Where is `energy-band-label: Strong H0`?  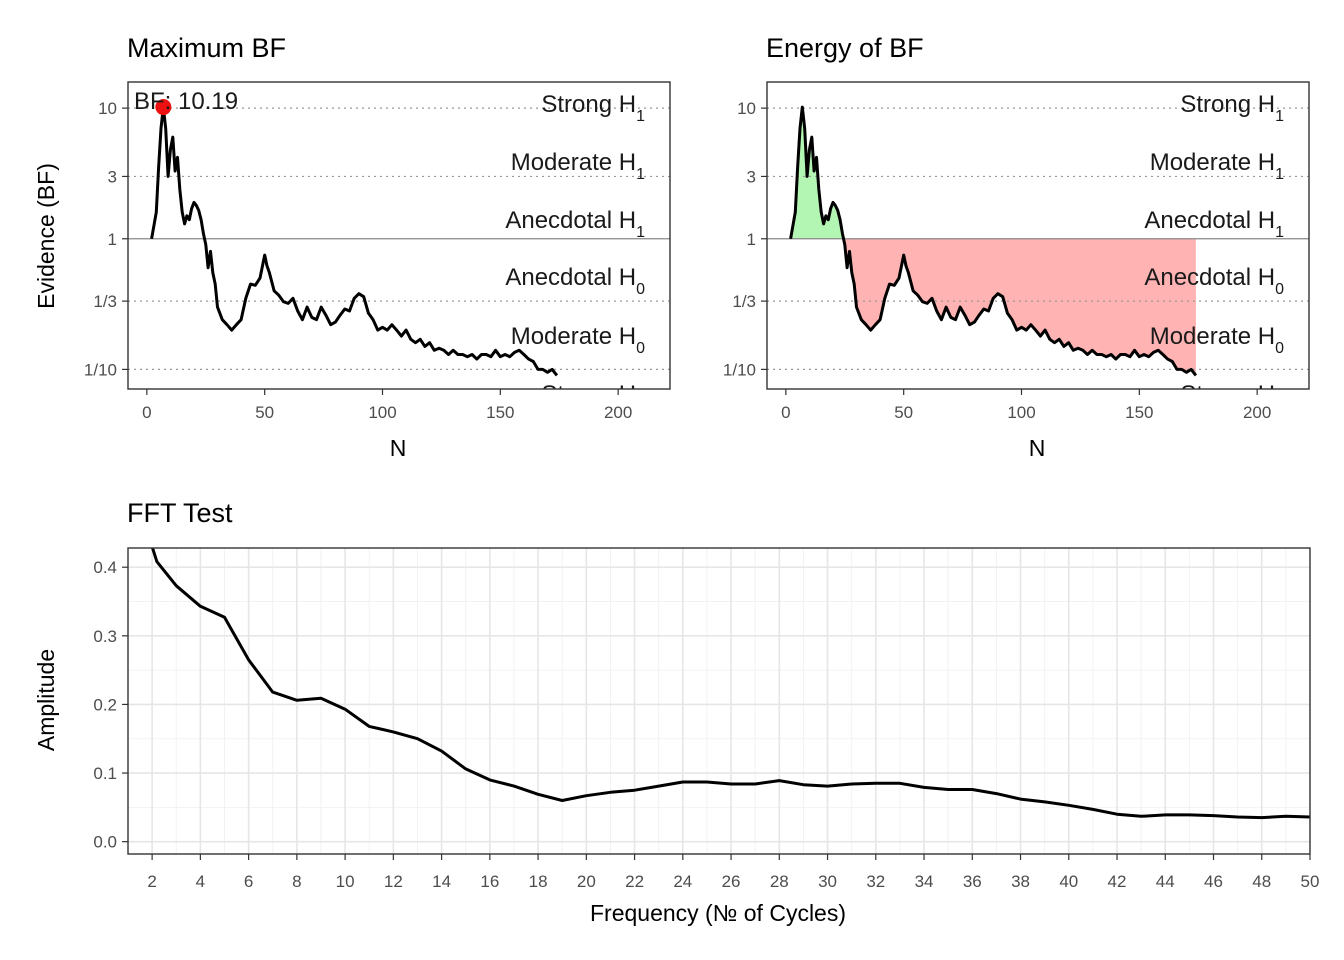 energy-band-label: Strong H0 is located at coordinates (1232, 398).